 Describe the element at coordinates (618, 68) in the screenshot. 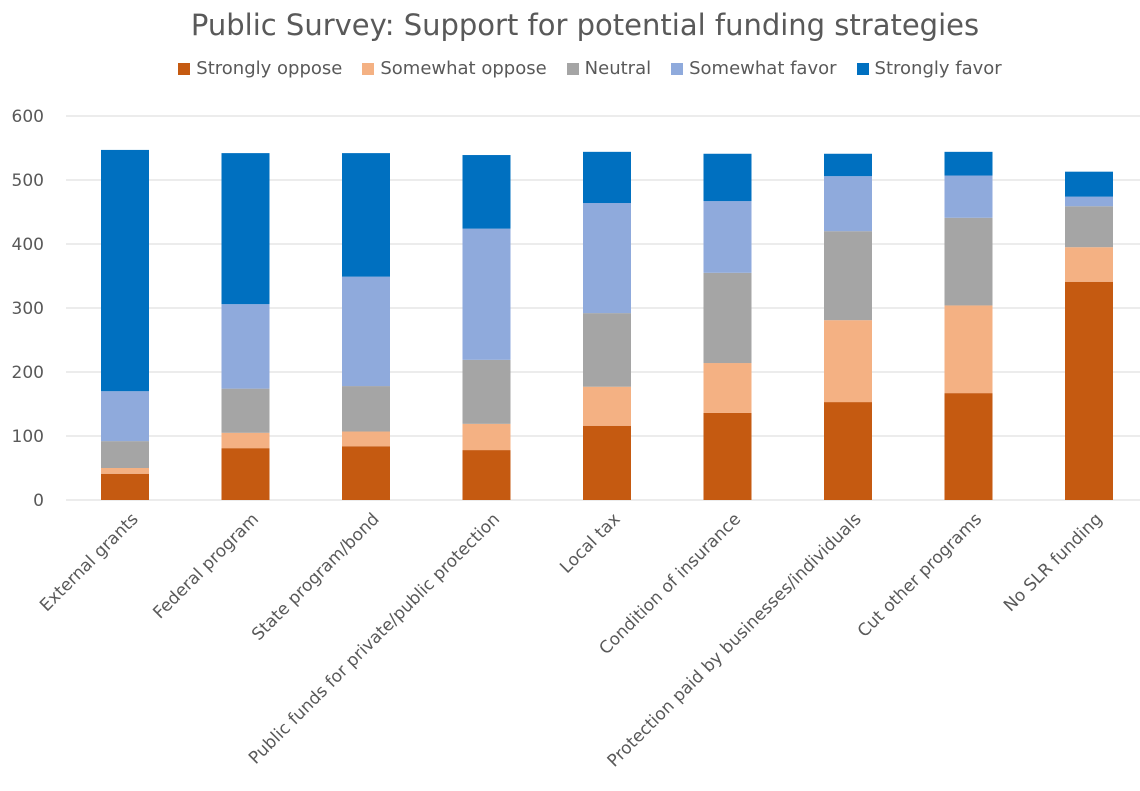

I see `legend-label: Neutral` at that location.